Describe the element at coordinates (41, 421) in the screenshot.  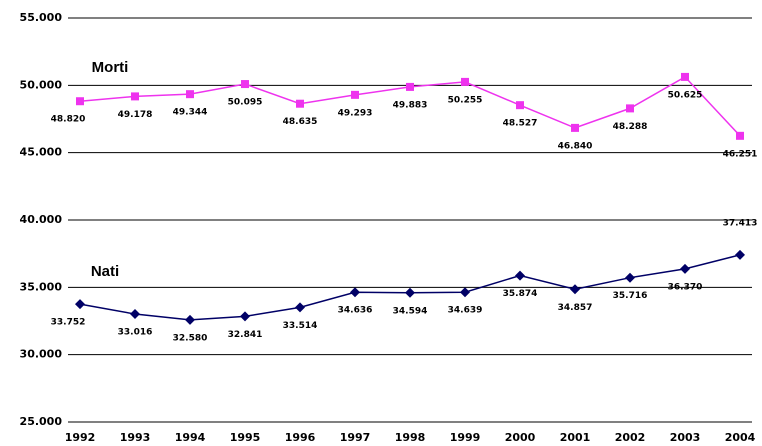
I see `y-tick-label: 25.000` at that location.